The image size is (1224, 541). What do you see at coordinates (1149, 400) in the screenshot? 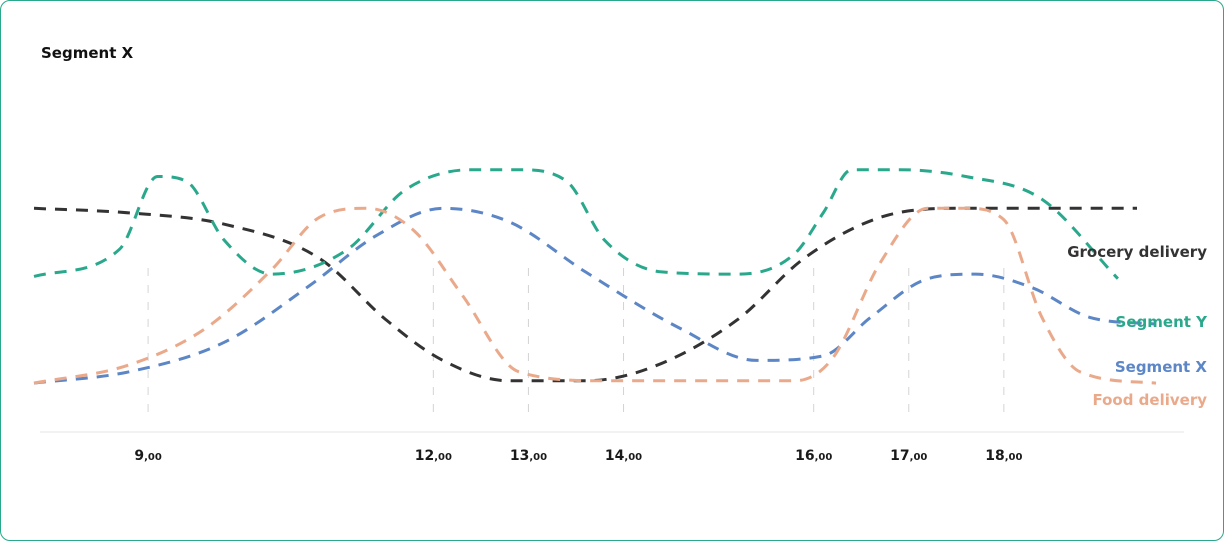
I see `series-label-food-delivery: Food delivery` at bounding box center [1149, 400].